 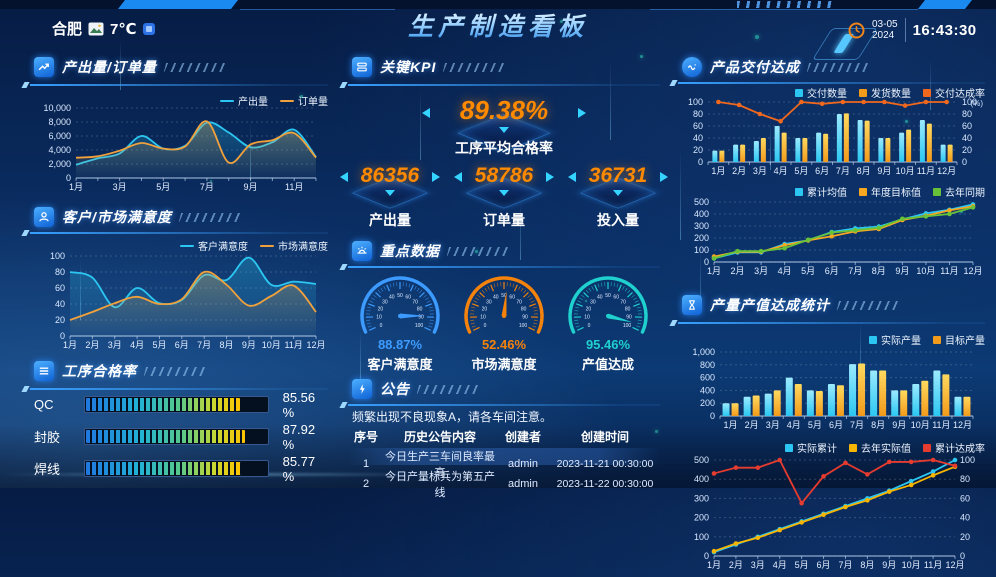 What do you see at coordinates (964, 162) in the screenshot?
I see `svg-text: 0` at bounding box center [964, 162].